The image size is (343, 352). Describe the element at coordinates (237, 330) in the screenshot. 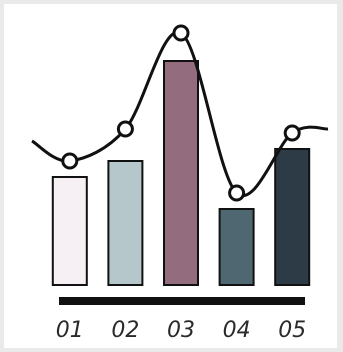

I see `x-tick-label: 04` at that location.